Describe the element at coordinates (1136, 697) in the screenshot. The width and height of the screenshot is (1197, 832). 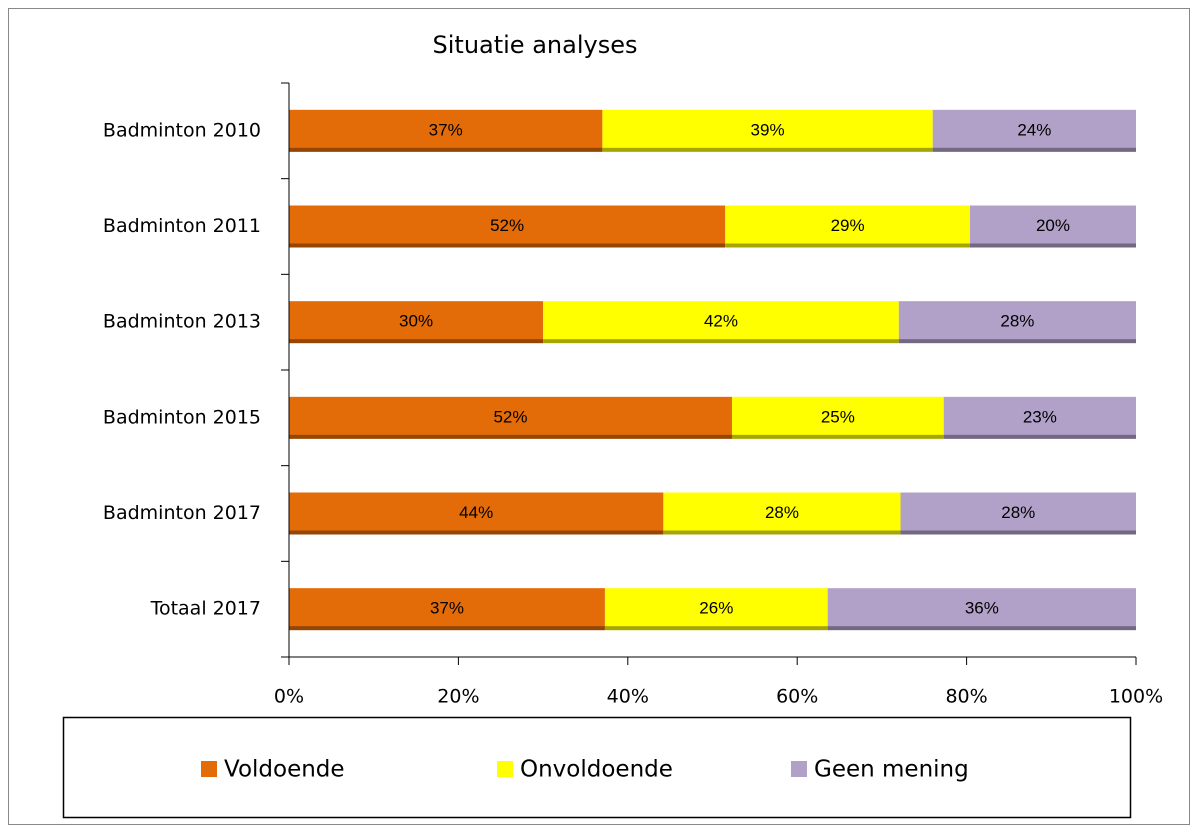
I see `x-tick-label: 100%` at that location.